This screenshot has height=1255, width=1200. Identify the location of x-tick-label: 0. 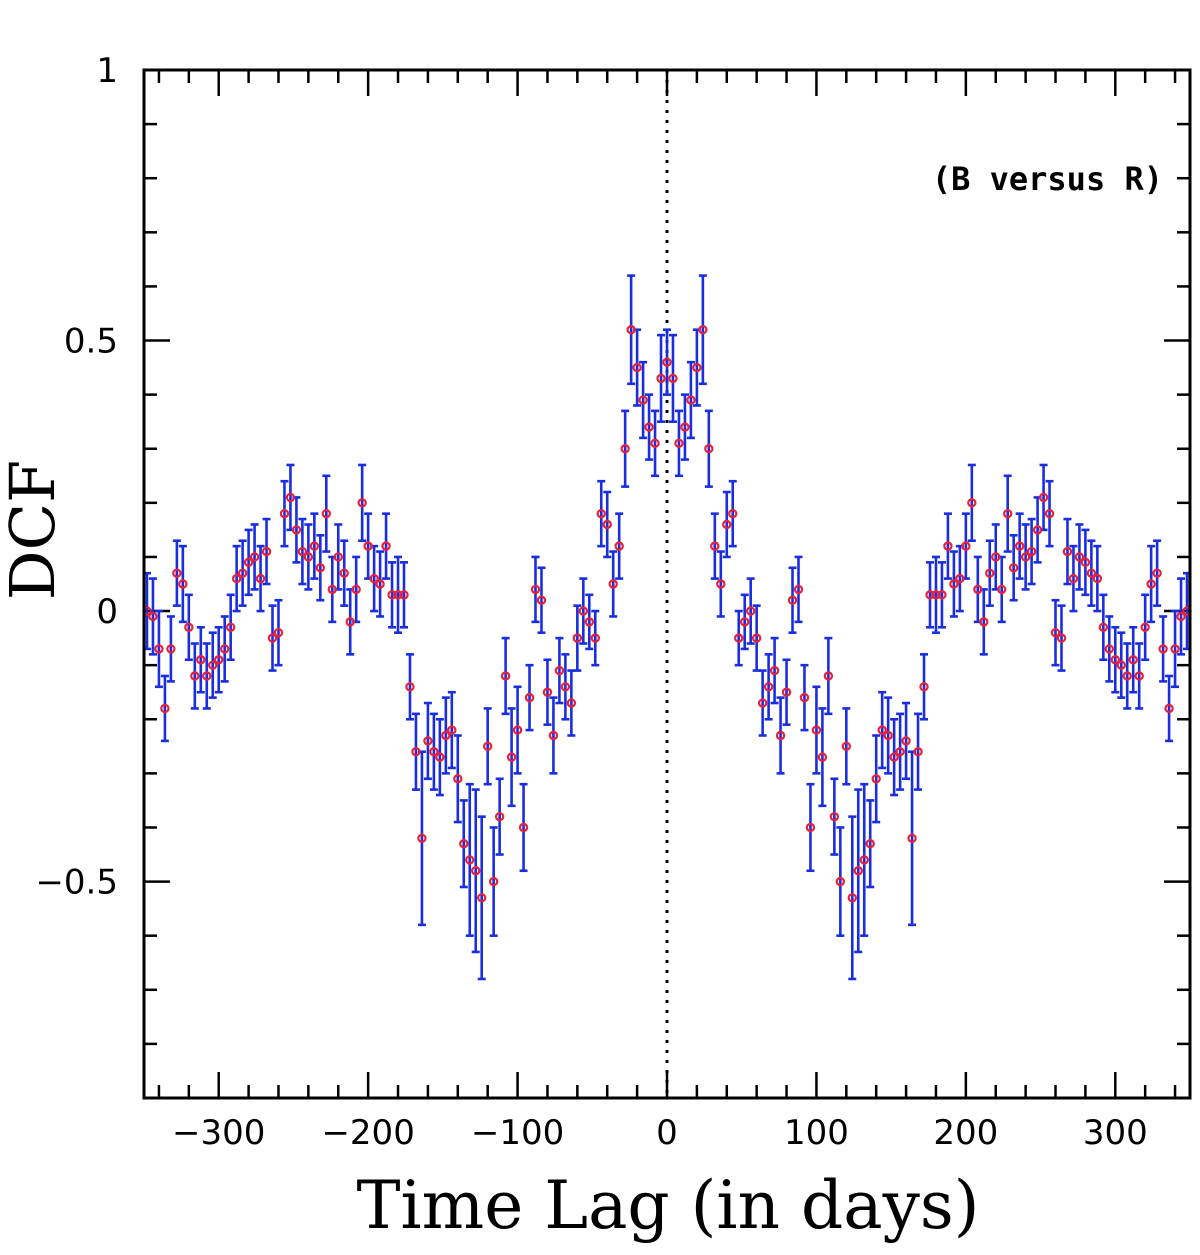
(667, 1133).